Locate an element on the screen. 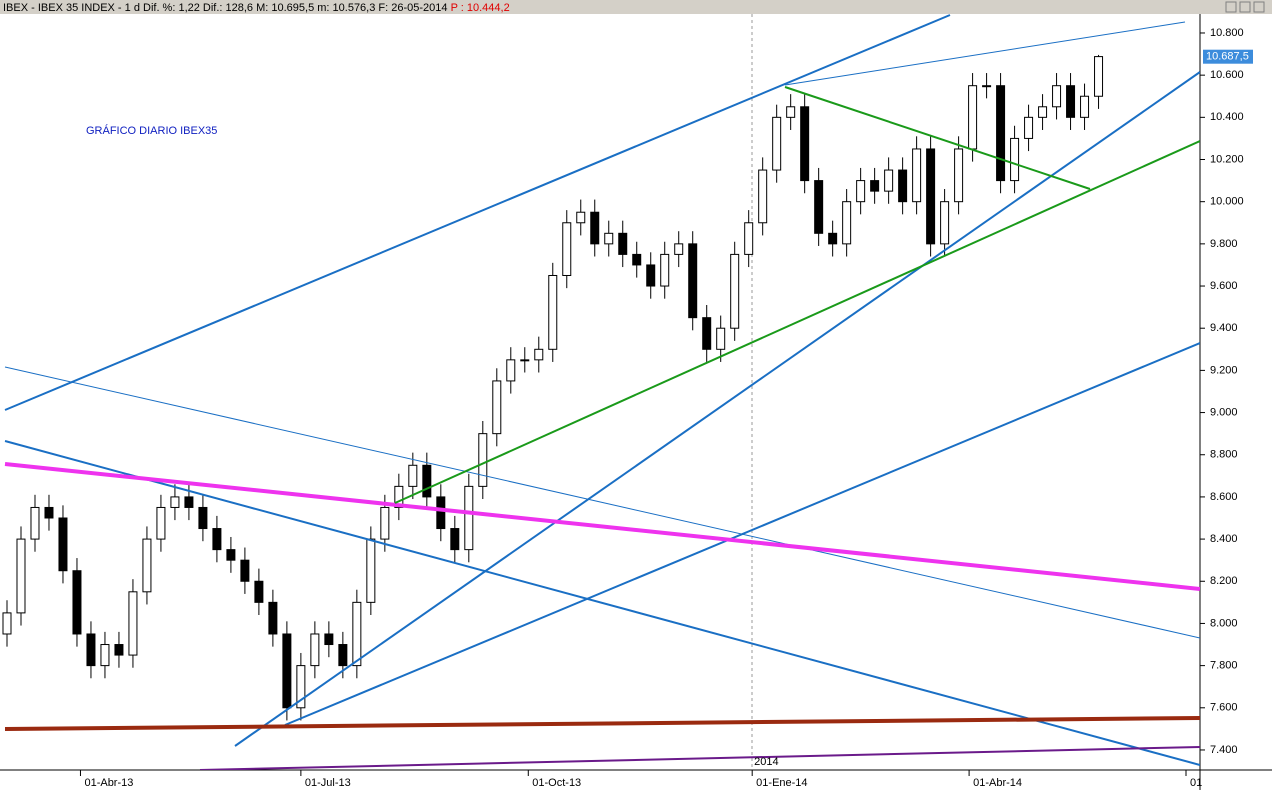 This screenshot has width=1272, height=790. y-tick-label: 10.600 is located at coordinates (1227, 75).